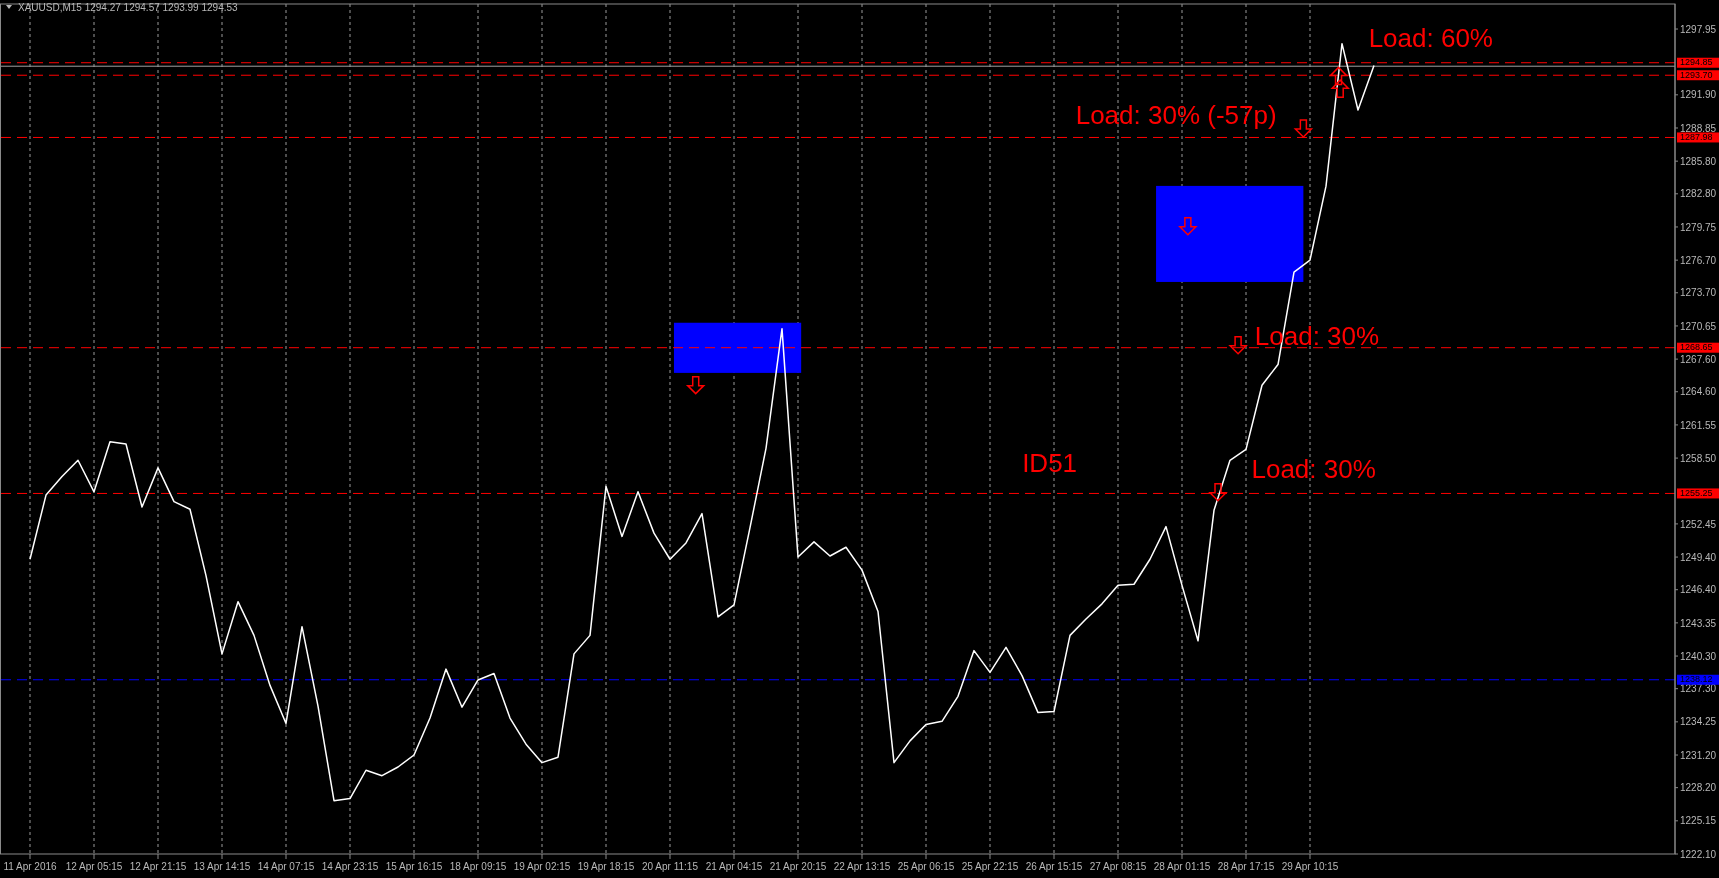  I want to click on ref-line-label: 1255.25, so click(1696, 492).